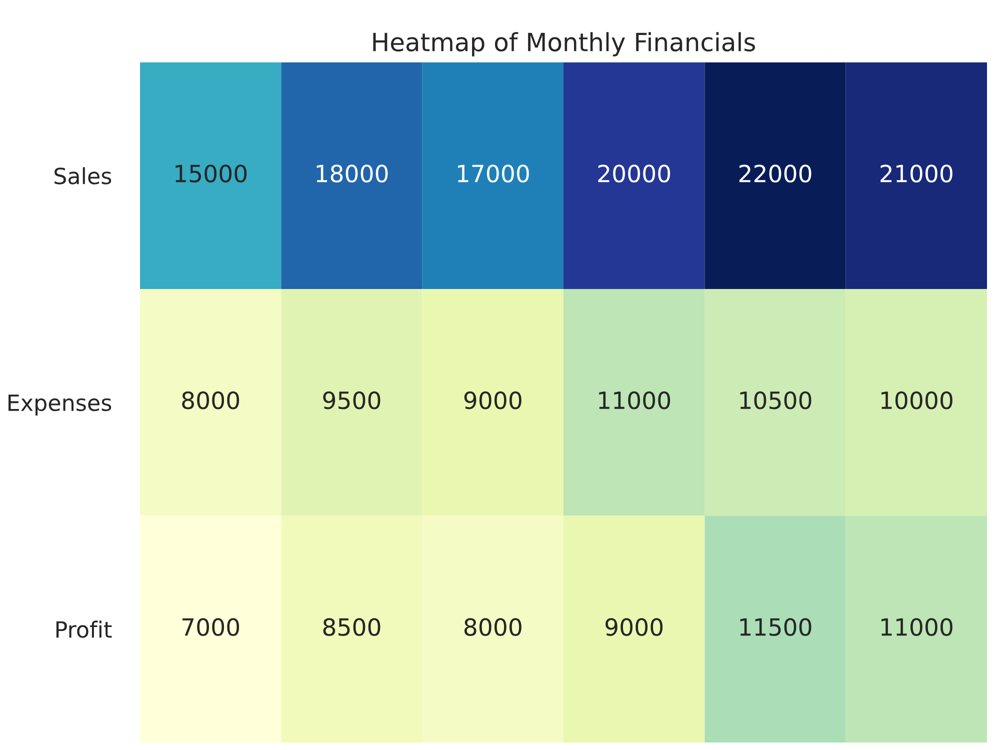  What do you see at coordinates (775, 173) in the screenshot?
I see `data-label: 22000` at bounding box center [775, 173].